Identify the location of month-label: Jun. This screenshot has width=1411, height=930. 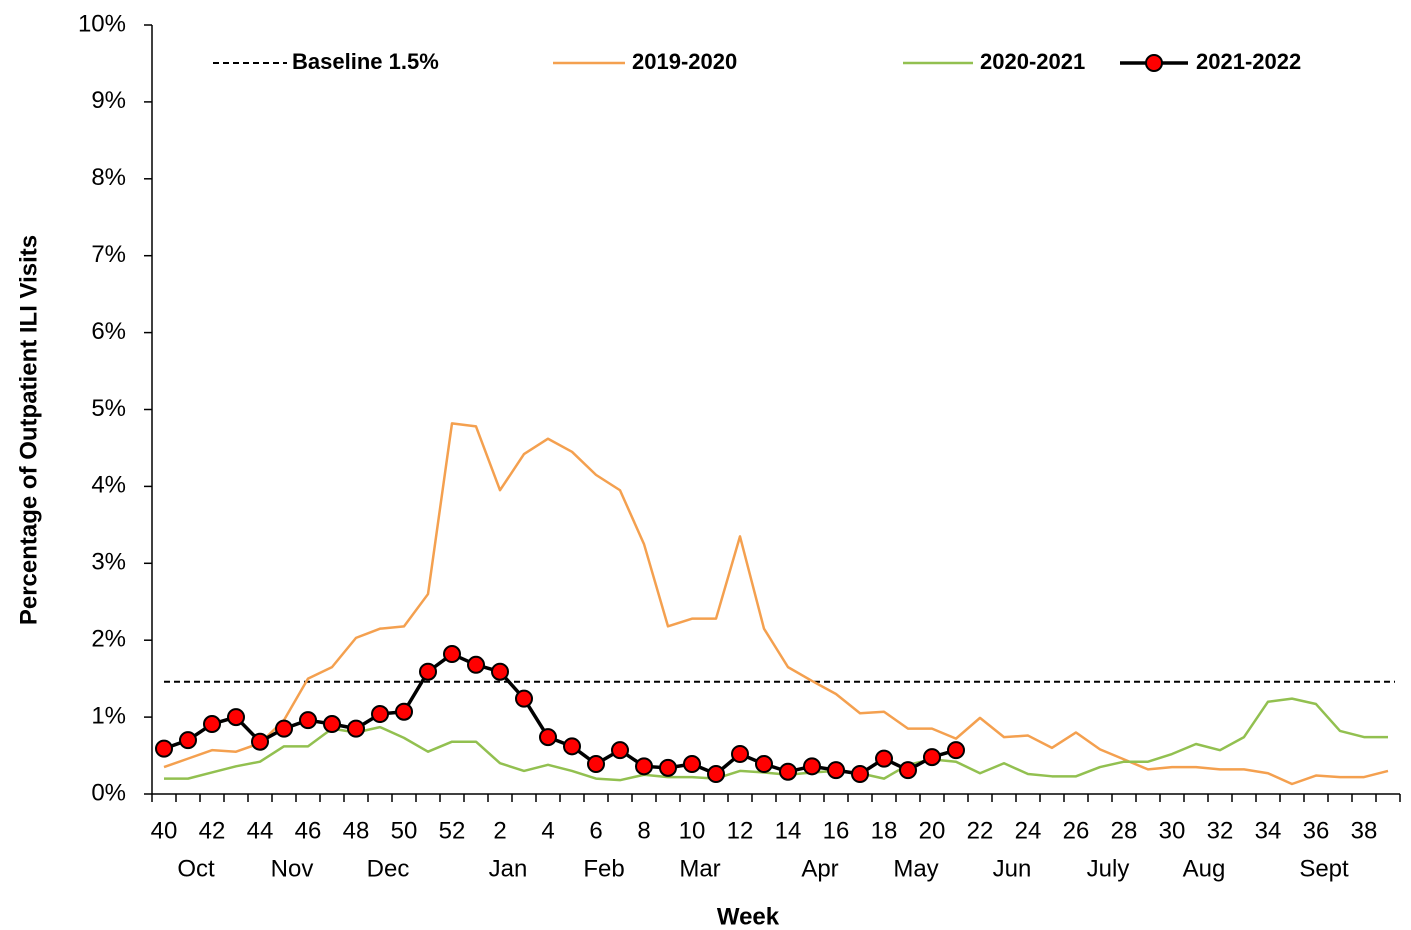
(1012, 868).